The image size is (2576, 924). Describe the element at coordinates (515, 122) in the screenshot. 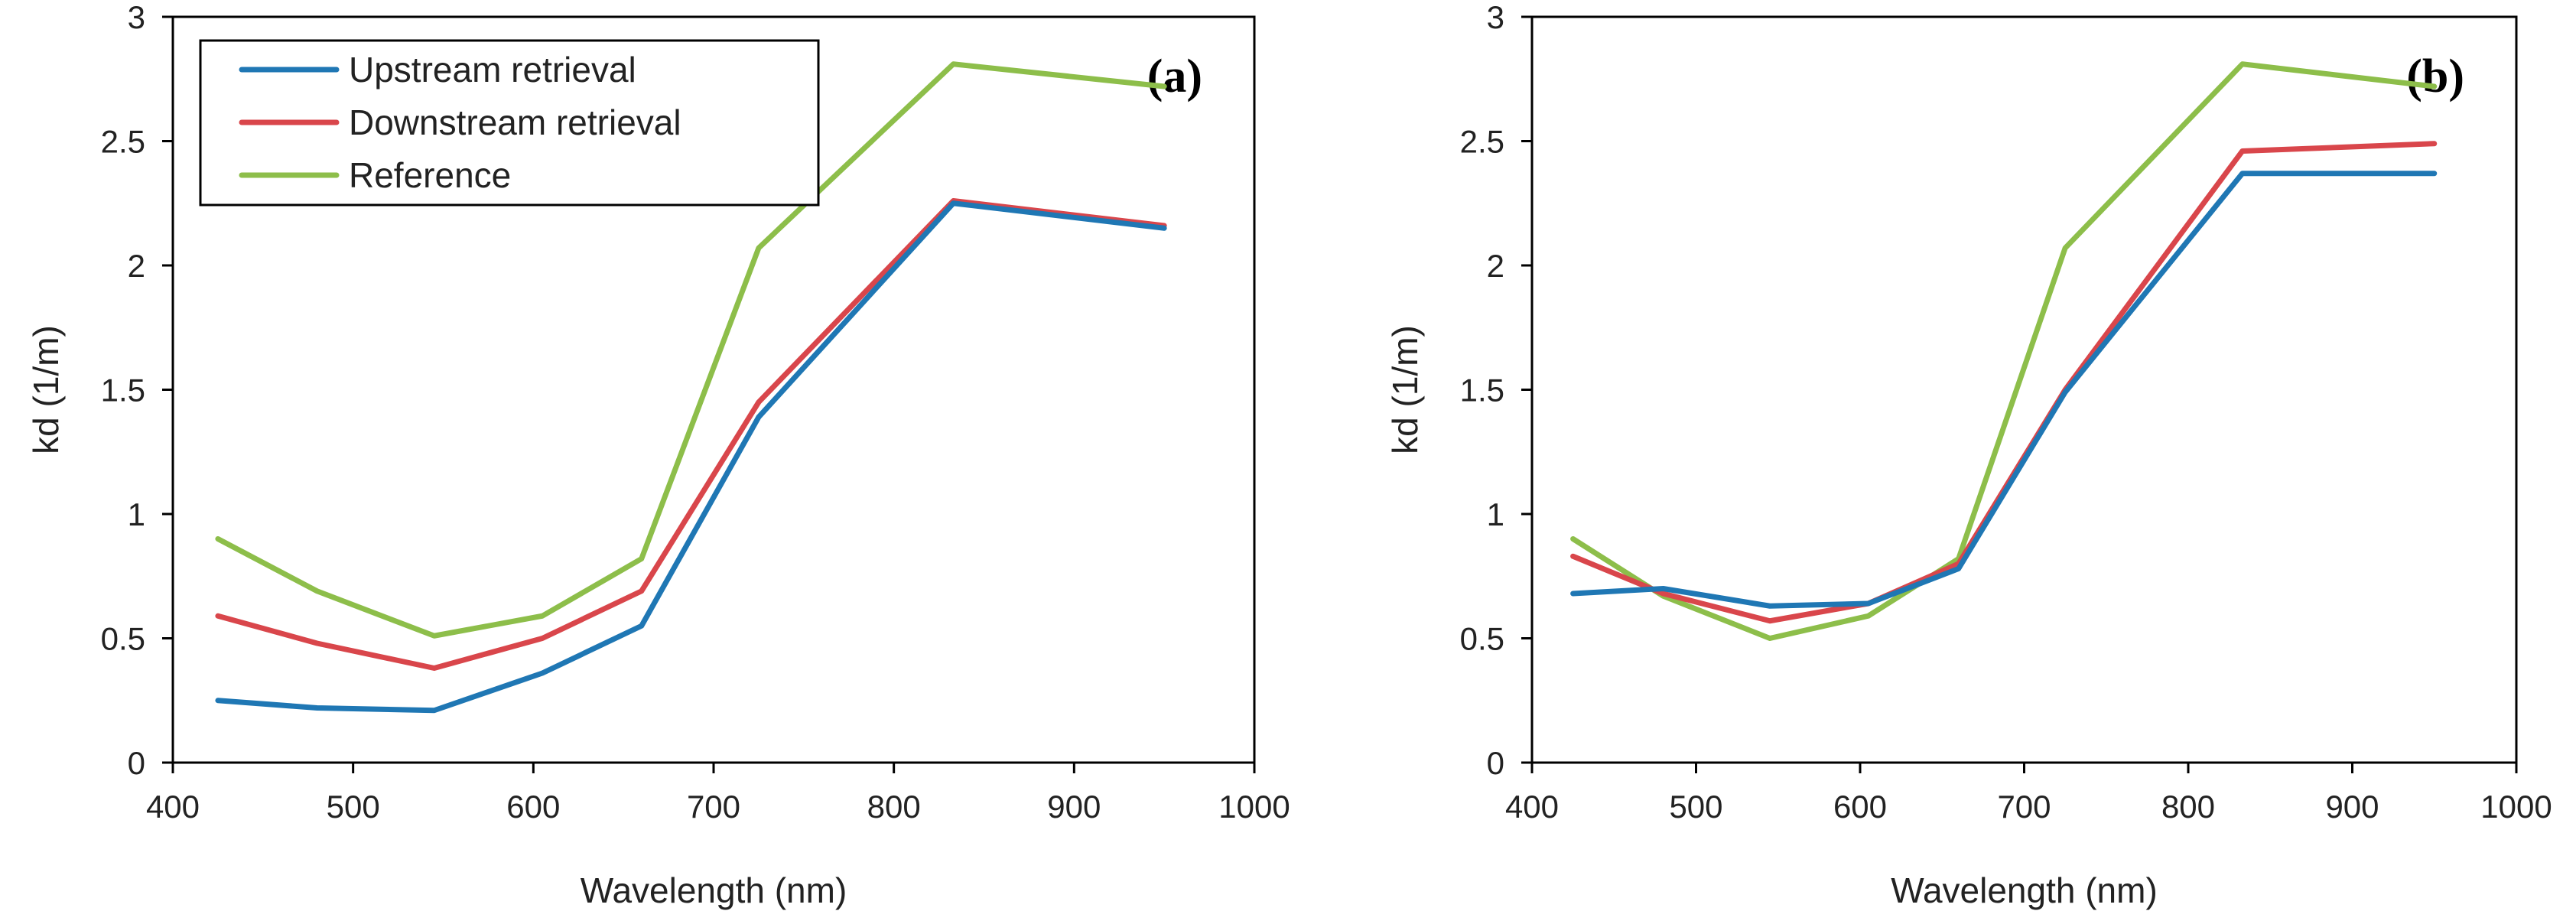

I see `legend-label: Downstream retrieval` at that location.